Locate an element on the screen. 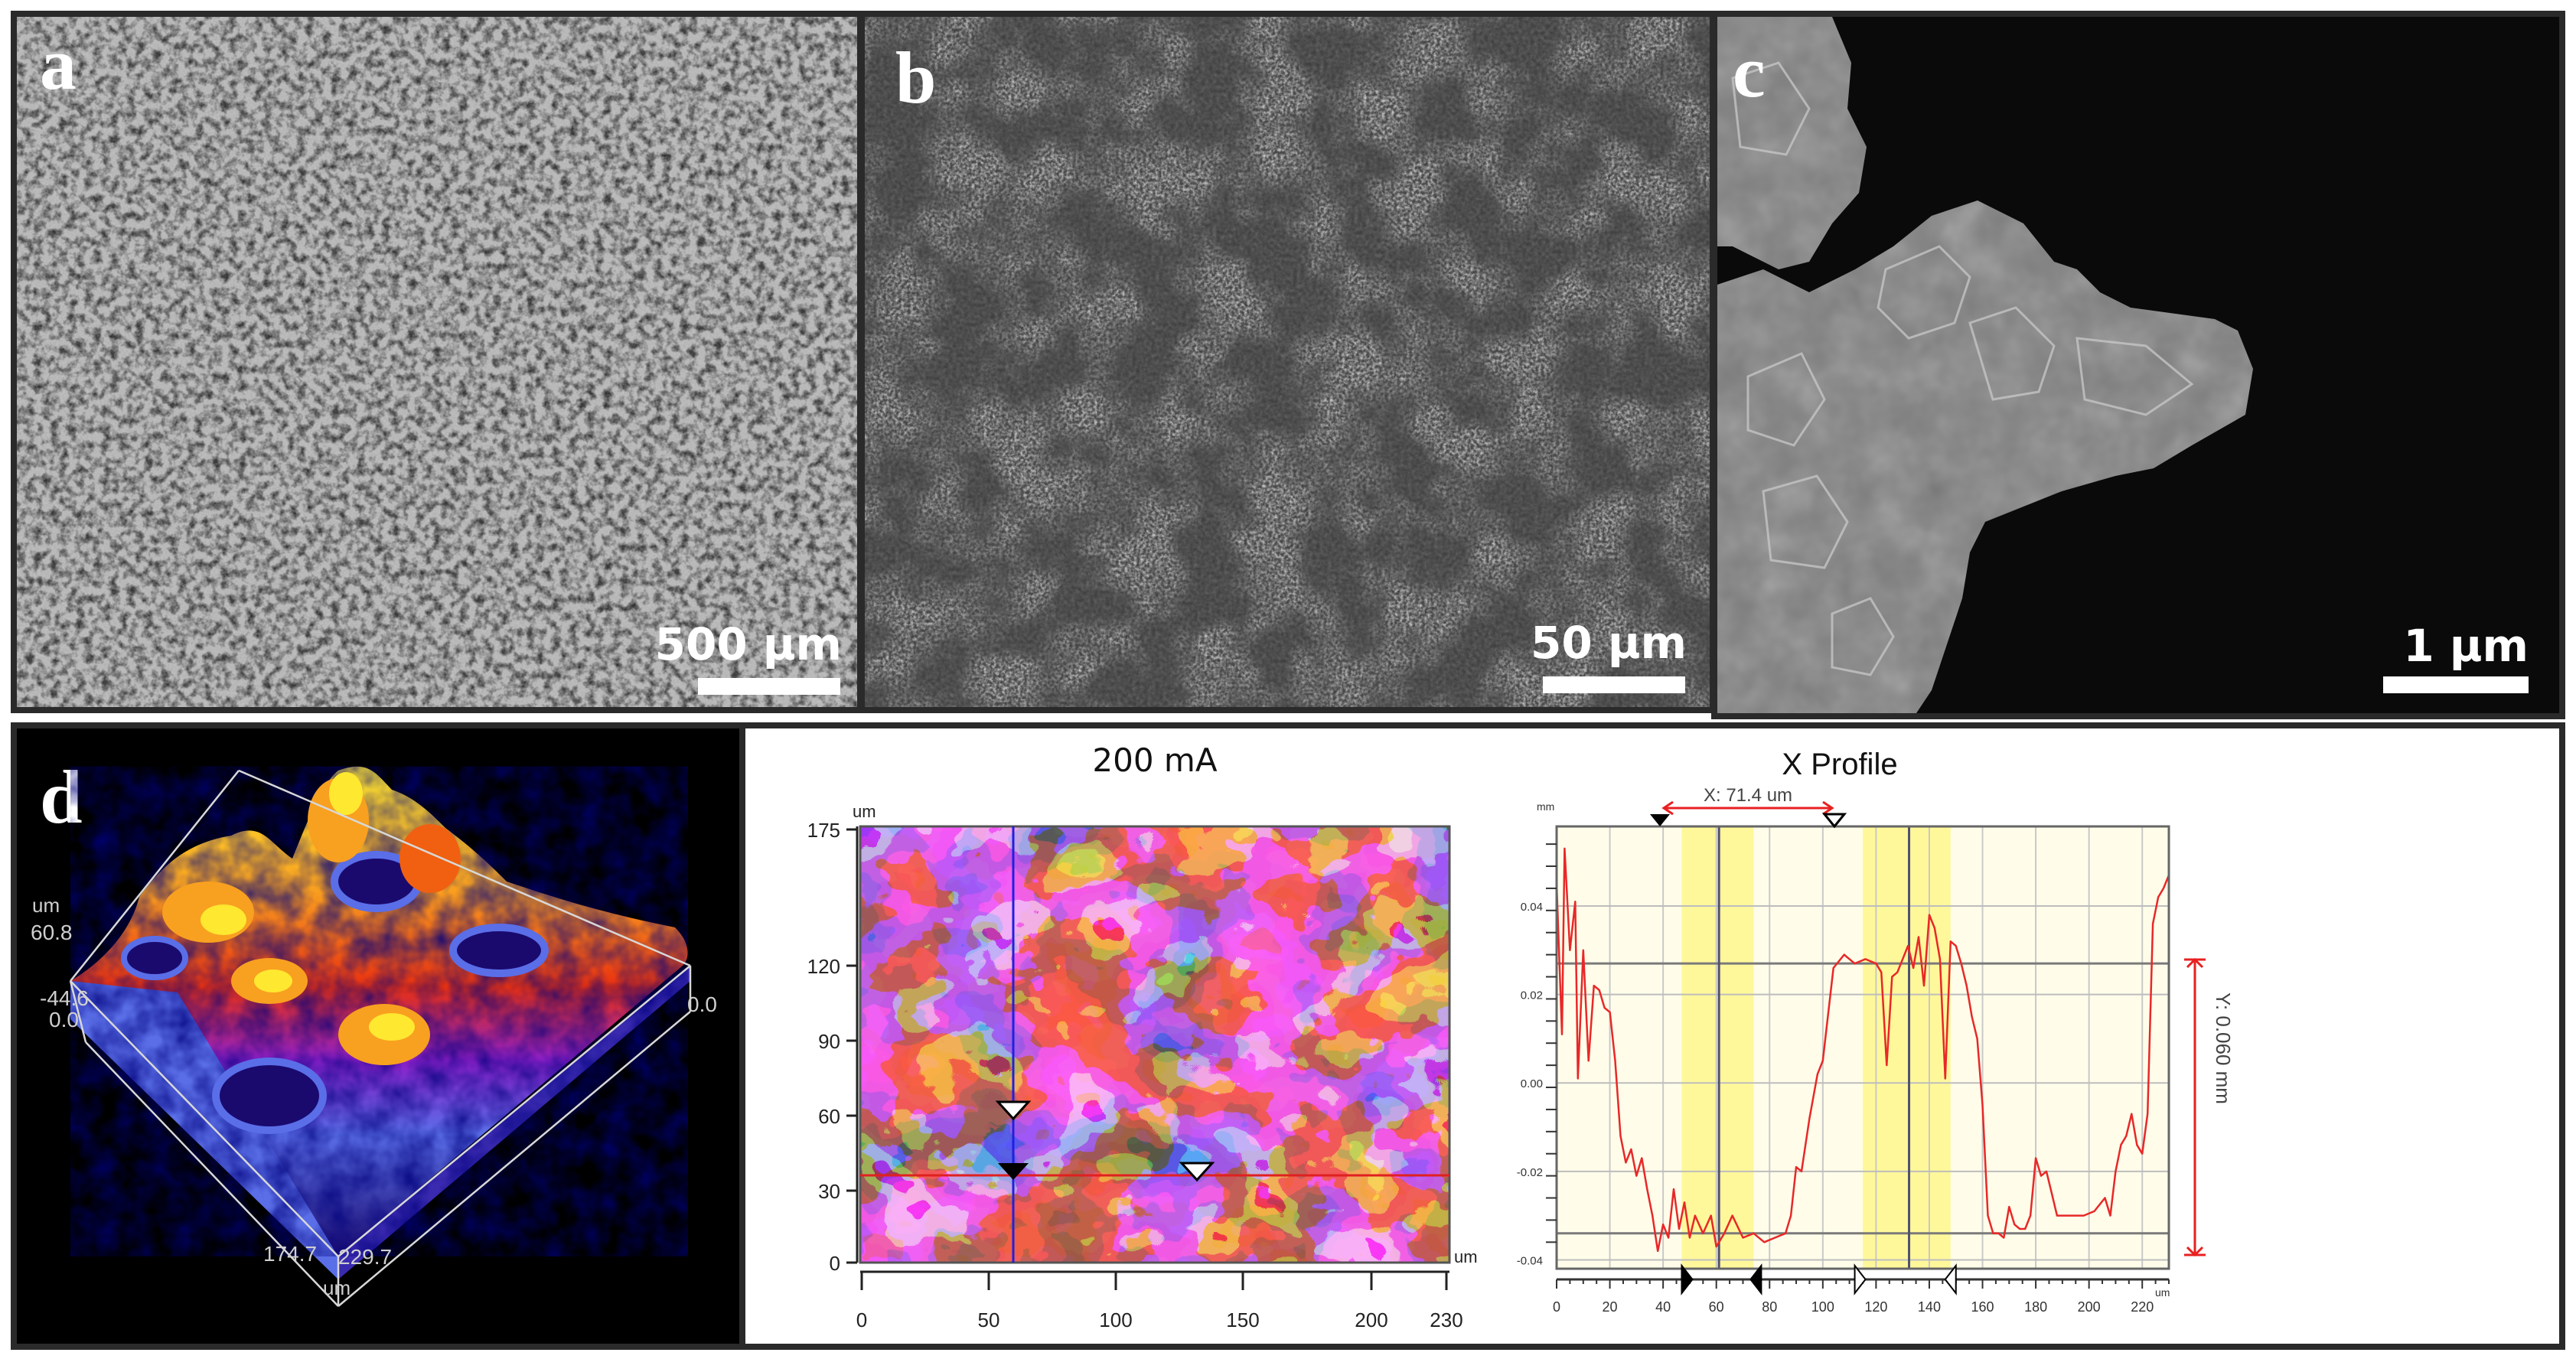 The height and width of the screenshot is (1359, 2576). x-measure-arrow is located at coordinates (1747, 808).